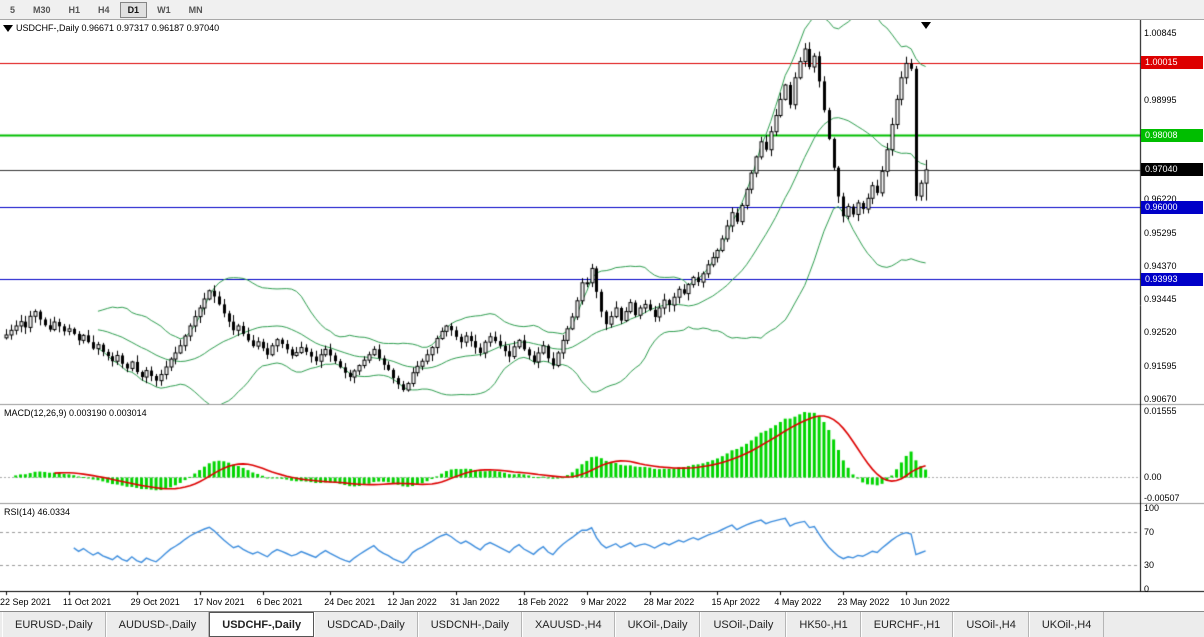 The height and width of the screenshot is (637, 1204). Describe the element at coordinates (350, 602) in the screenshot. I see `date-axis-label: 24 Dec 2021` at that location.